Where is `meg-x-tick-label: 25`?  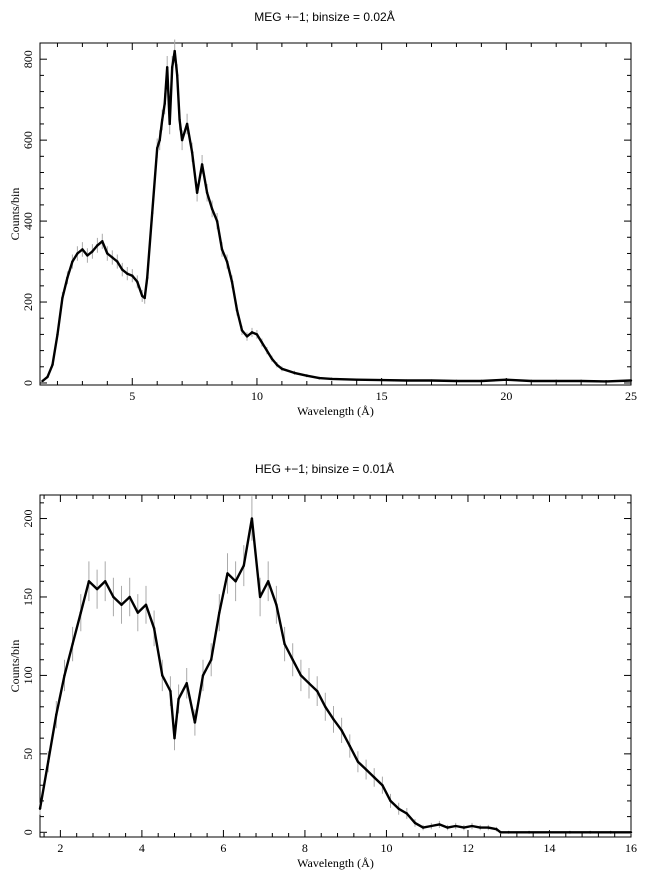
meg-x-tick-label: 25 is located at coordinates (631, 396).